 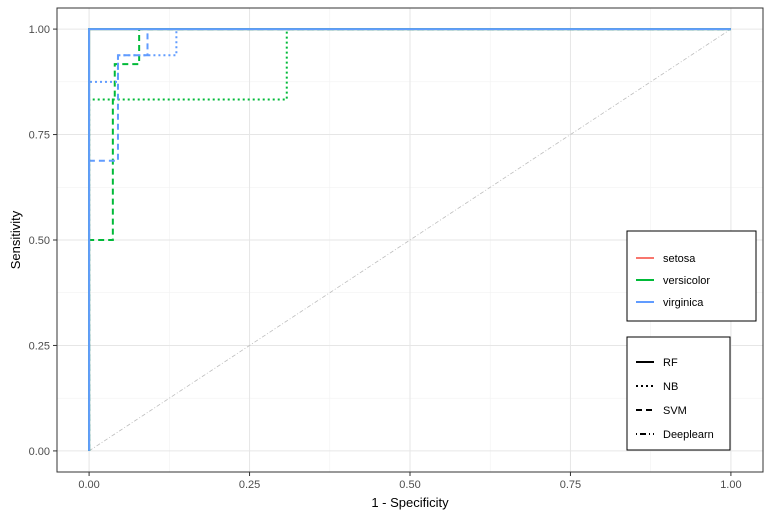 I want to click on legend-label-rf: RF, so click(x=670, y=363).